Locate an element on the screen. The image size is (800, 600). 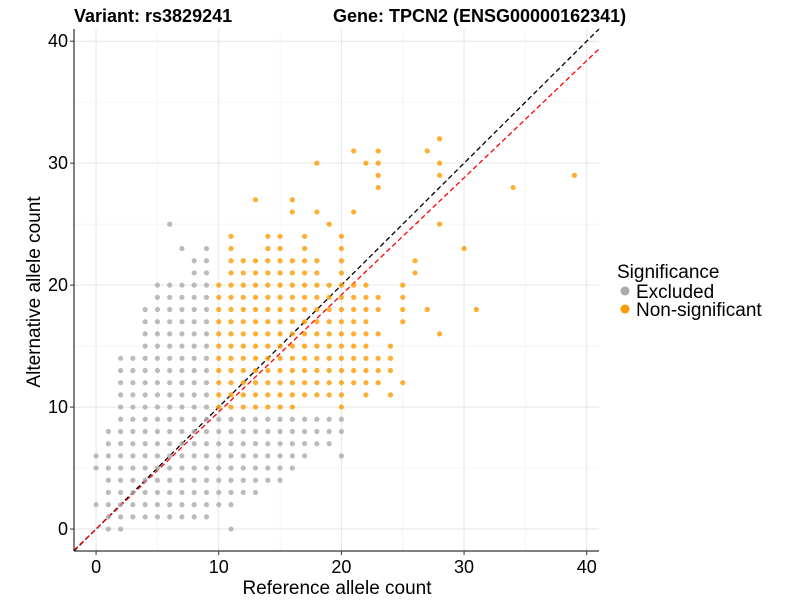
y-axis-label: Alternative allele count is located at coordinates (34, 292).